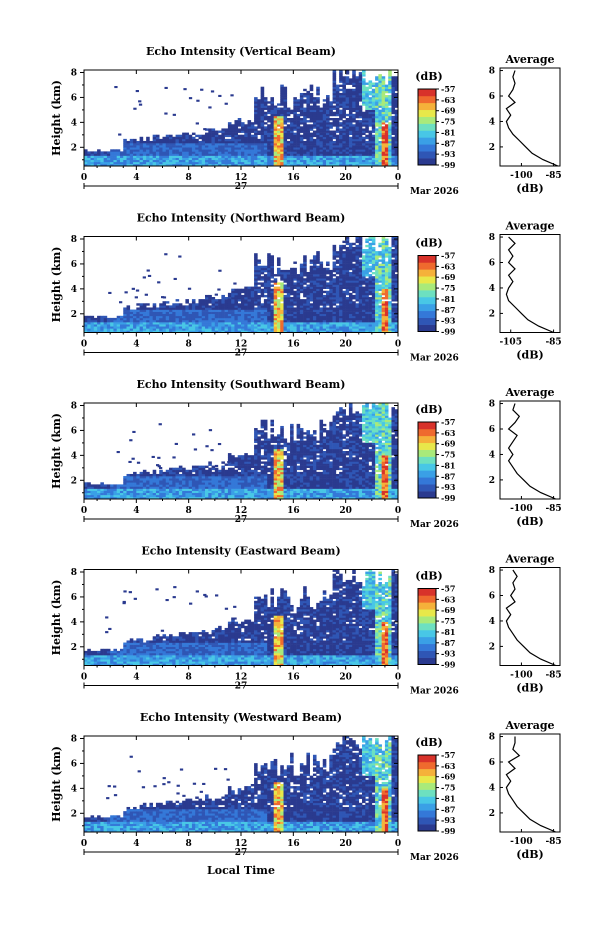 The image size is (611, 929). Describe the element at coordinates (56, 118) in the screenshot. I see `y-axis-label: Height (km)` at that location.